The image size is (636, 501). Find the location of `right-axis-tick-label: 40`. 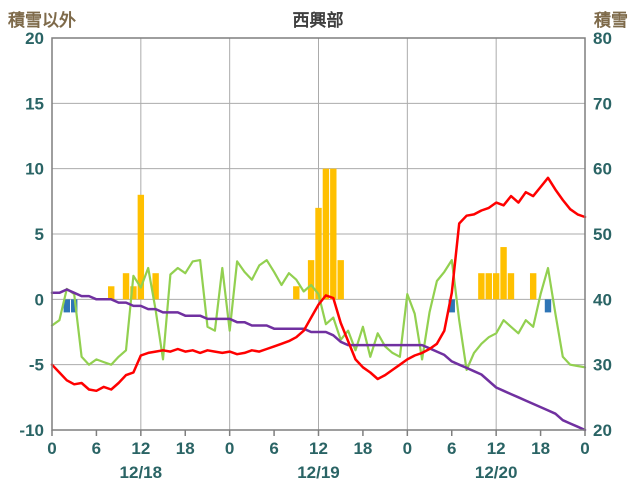

right-axis-tick-label: 40 is located at coordinates (602, 299).